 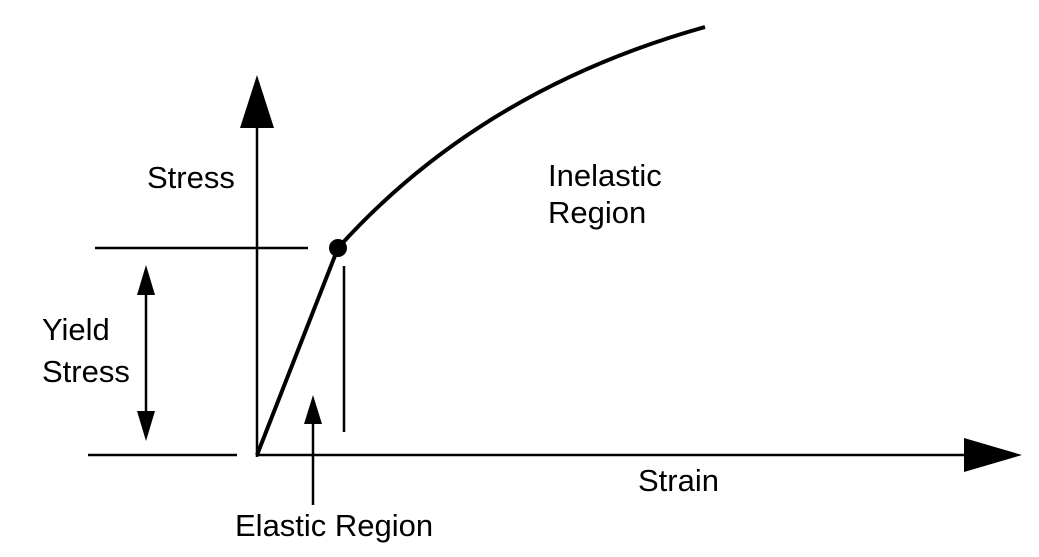 What do you see at coordinates (338, 248) in the screenshot?
I see `yield-point` at bounding box center [338, 248].